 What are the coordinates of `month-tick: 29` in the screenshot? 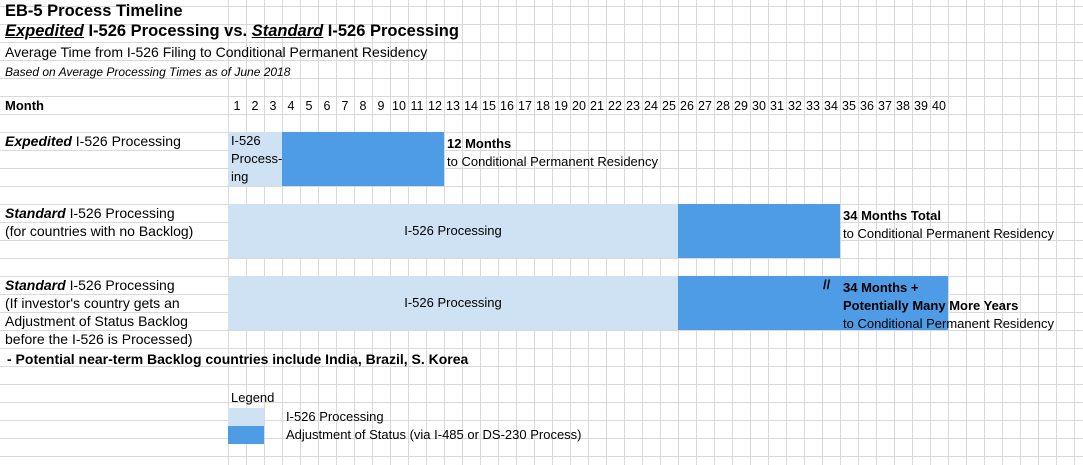 It's located at (741, 106).